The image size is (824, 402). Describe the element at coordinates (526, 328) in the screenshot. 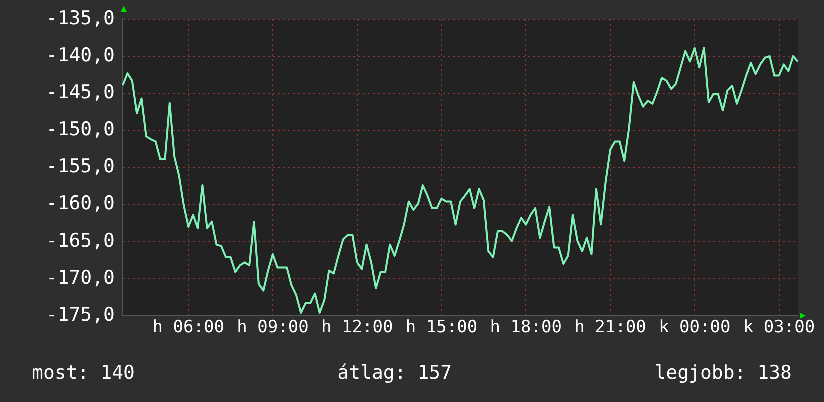

I see `x-tick-label: h 18:00` at that location.